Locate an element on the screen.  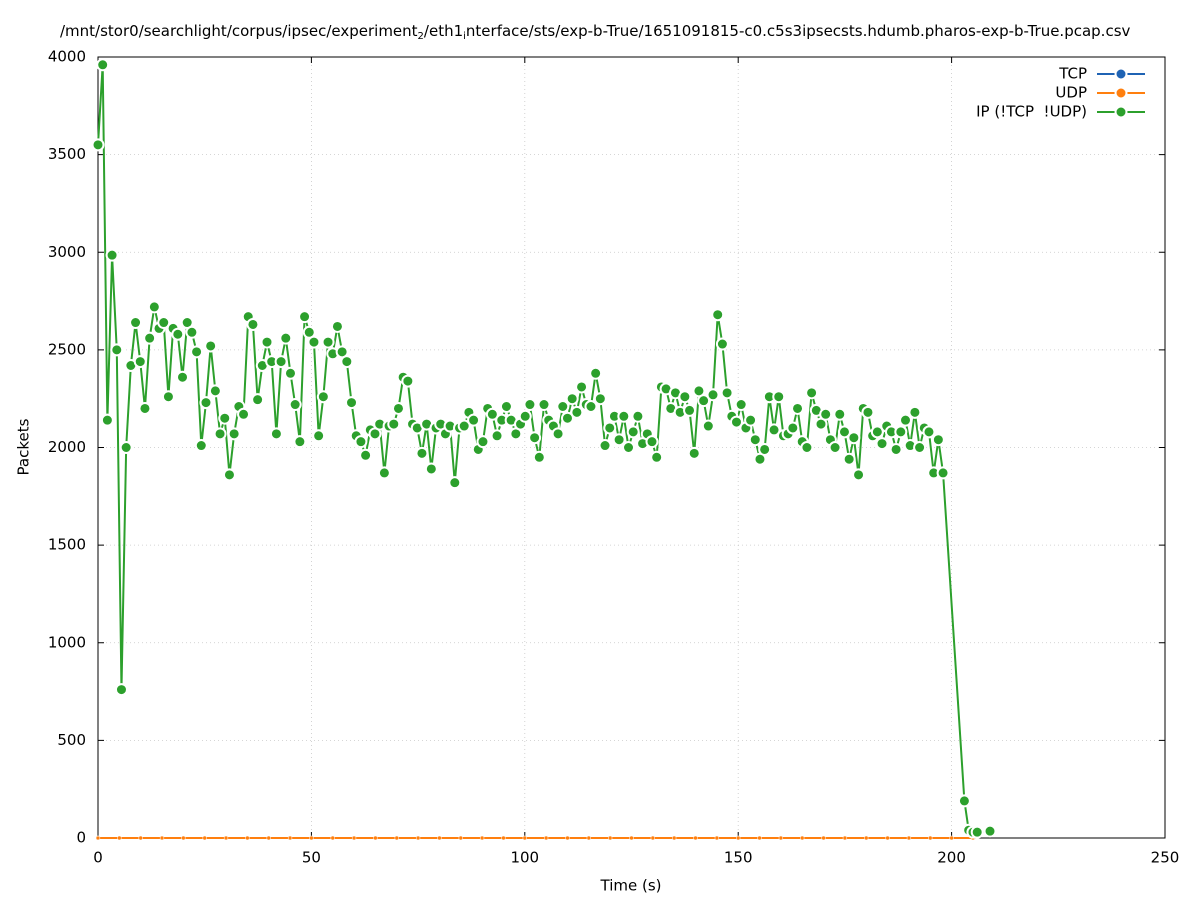
title-subscript: 2 is located at coordinates (421, 36).